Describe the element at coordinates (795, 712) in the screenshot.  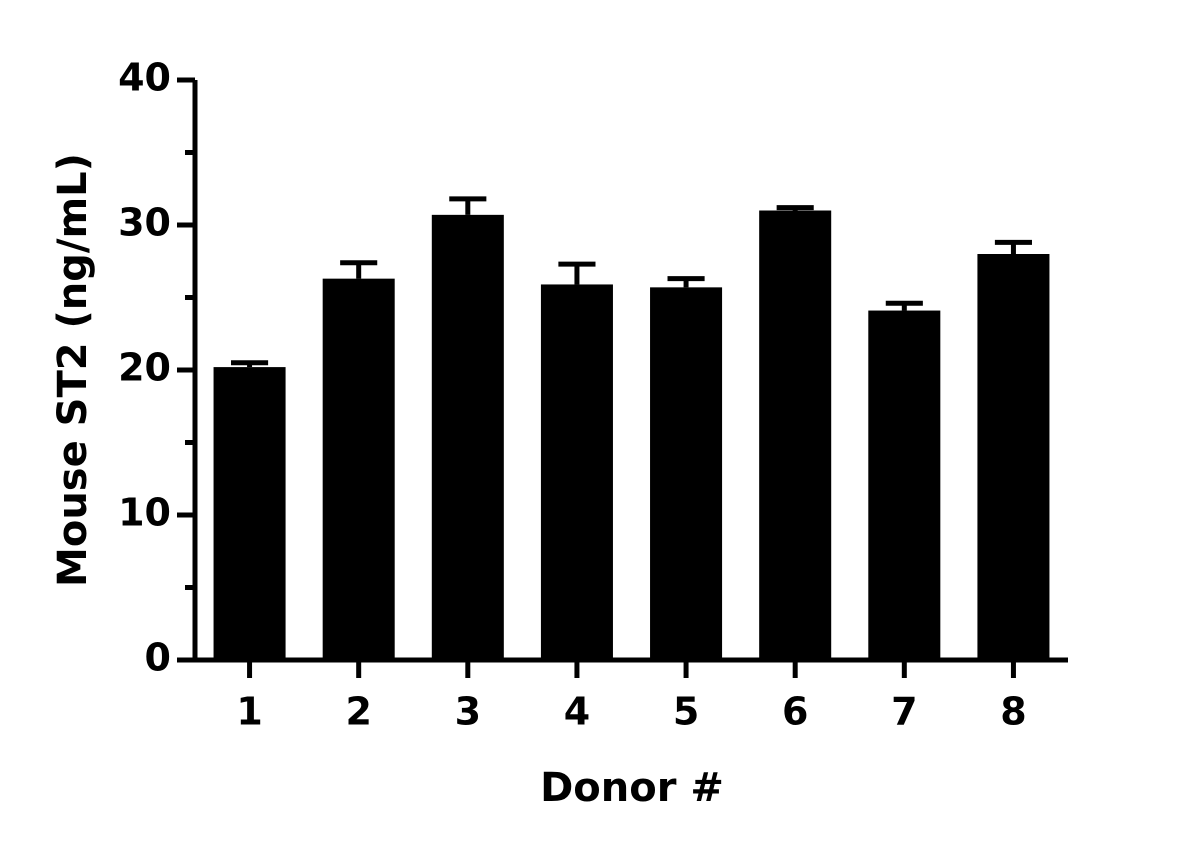
I see `x-tick-label: 6` at that location.